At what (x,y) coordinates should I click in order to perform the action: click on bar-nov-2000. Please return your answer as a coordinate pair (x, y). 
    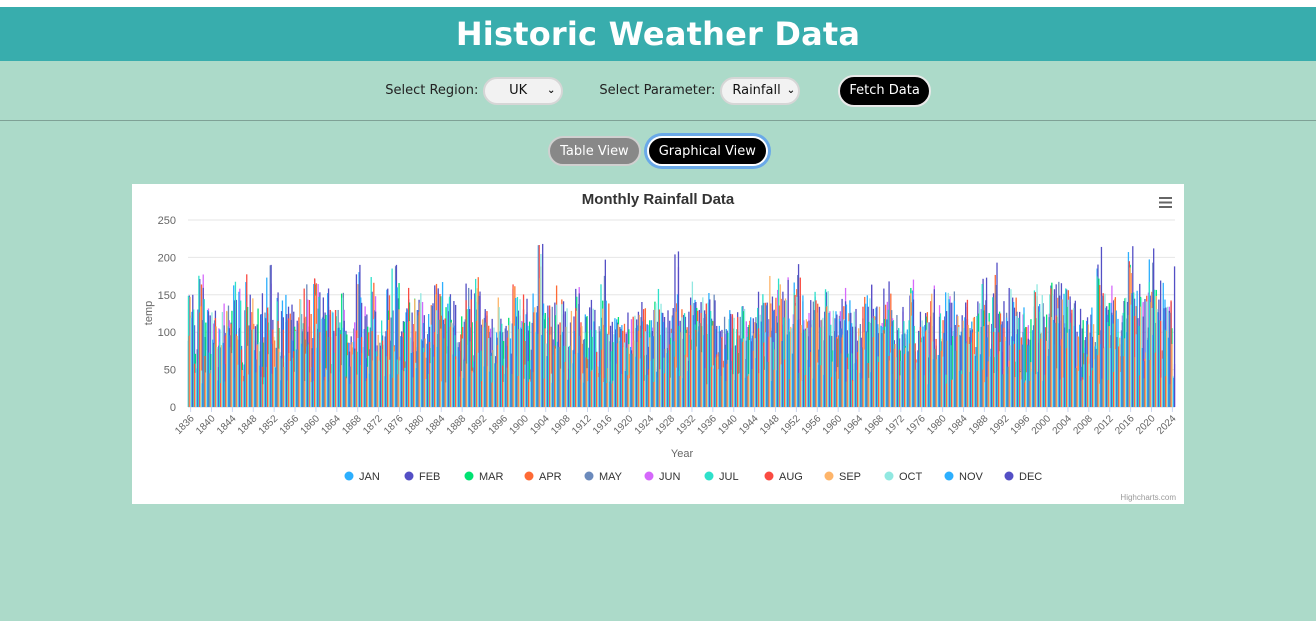
    Looking at the image, I should click on (1048, 381).